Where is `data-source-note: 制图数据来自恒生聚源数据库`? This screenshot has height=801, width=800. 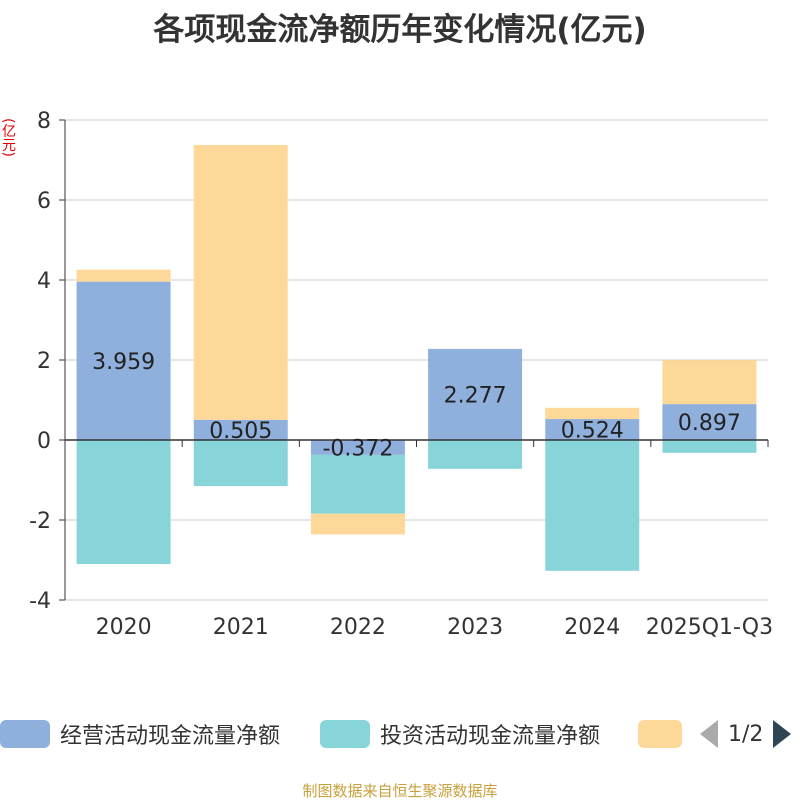
data-source-note: 制图数据来自恒生聚源数据库 is located at coordinates (400, 791).